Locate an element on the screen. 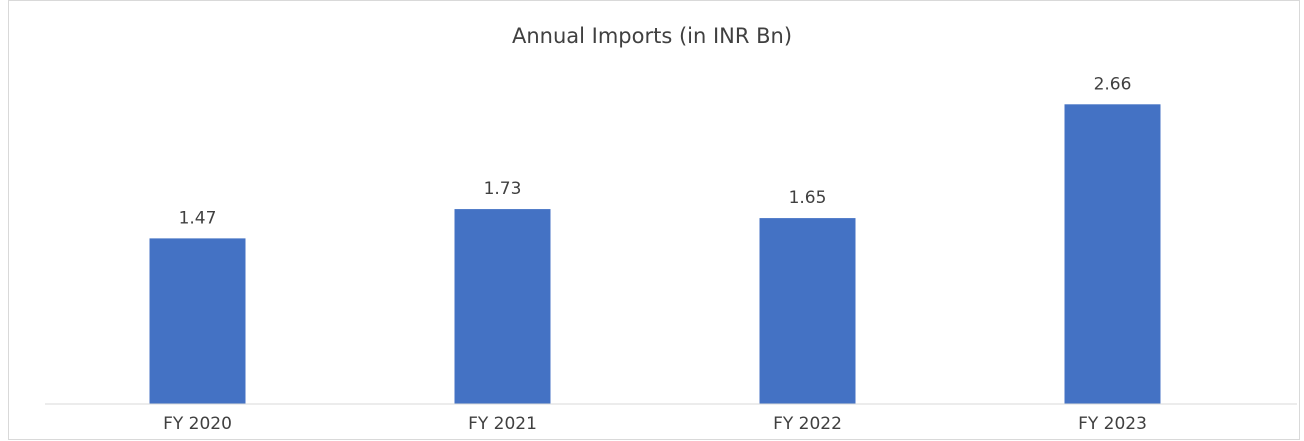 This screenshot has width=1304, height=441. data-label: 1.73 is located at coordinates (503, 189).